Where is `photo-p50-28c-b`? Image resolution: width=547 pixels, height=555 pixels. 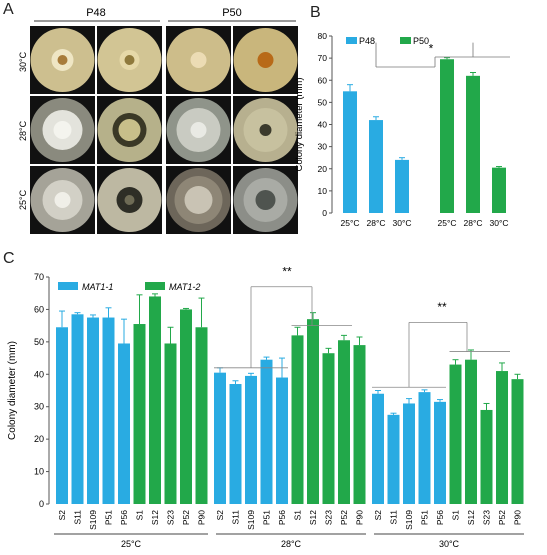 photo-p50-28c-b is located at coordinates (265, 130).